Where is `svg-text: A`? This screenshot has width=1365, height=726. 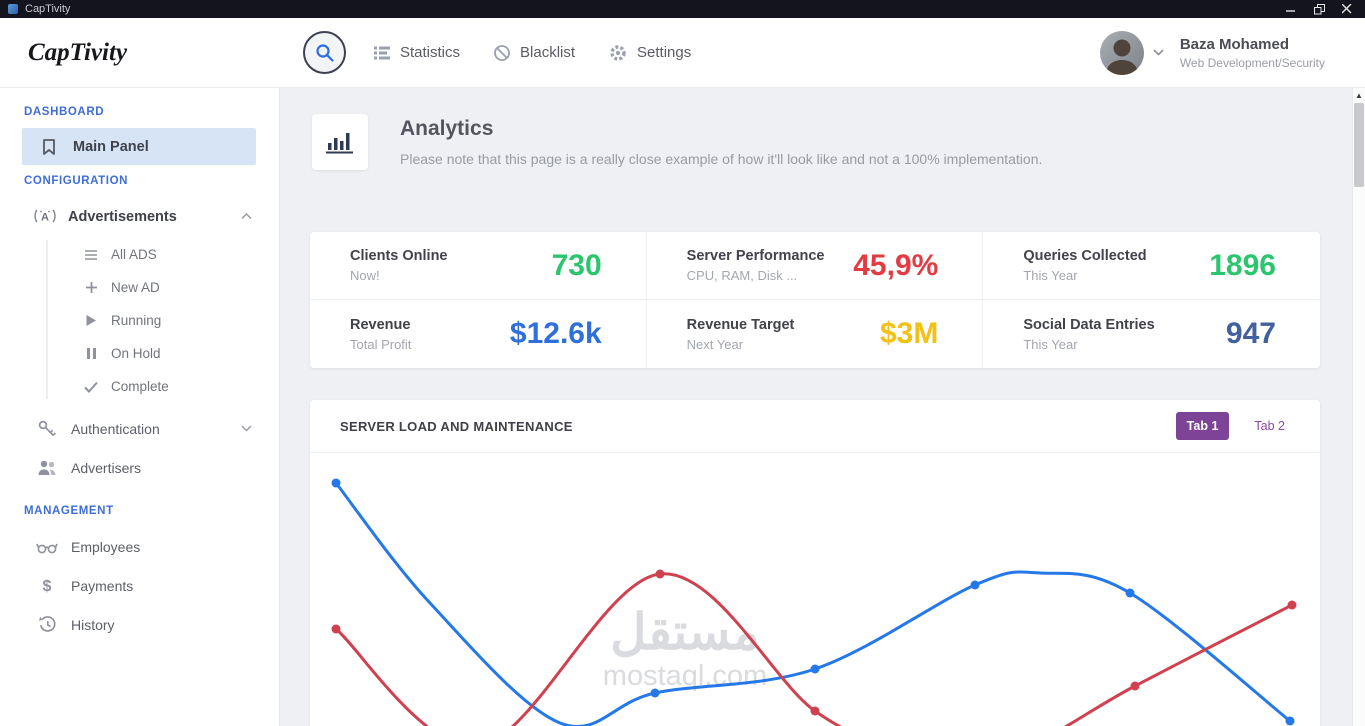
svg-text: A is located at coordinates (45, 217).